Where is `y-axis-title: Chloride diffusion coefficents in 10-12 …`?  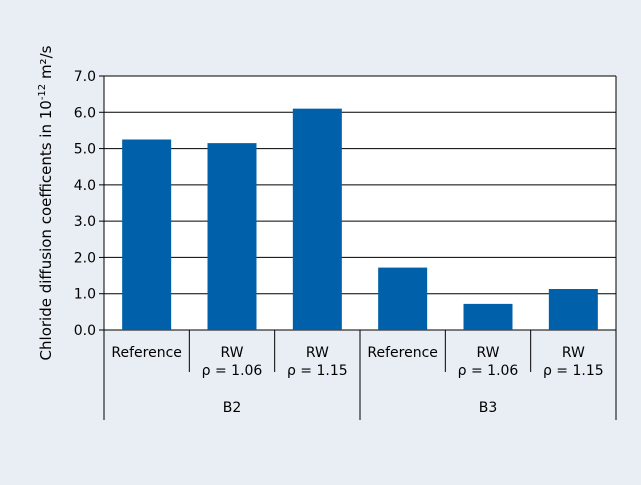 y-axis-title: Chloride diffusion coefficents in 10-12 … is located at coordinates (46, 202).